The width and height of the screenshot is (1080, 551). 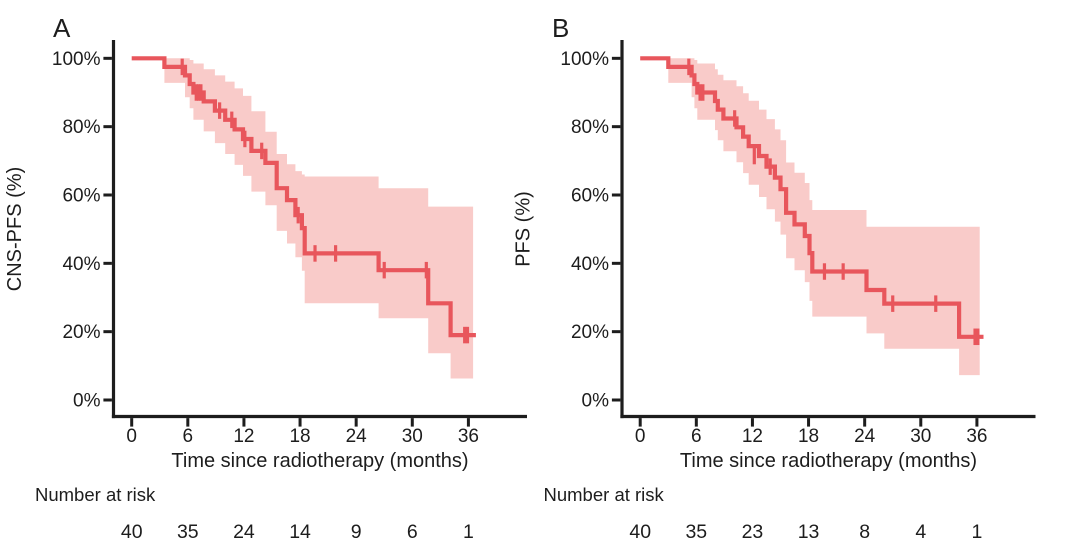 I want to click on risk-count: 8, so click(x=864, y=532).